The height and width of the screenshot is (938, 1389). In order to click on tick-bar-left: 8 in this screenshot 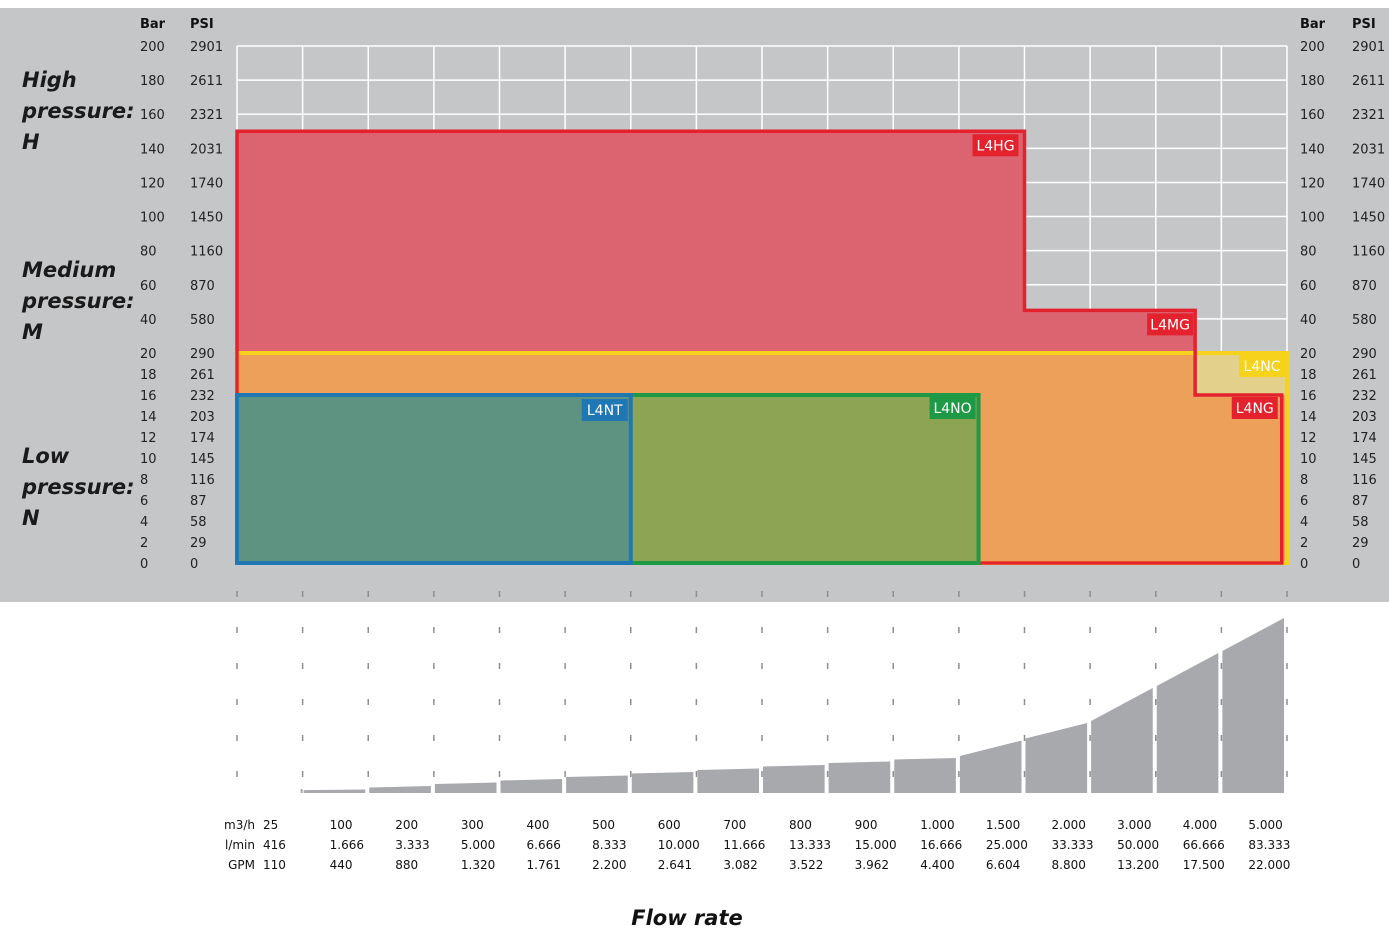, I will do `click(144, 480)`.